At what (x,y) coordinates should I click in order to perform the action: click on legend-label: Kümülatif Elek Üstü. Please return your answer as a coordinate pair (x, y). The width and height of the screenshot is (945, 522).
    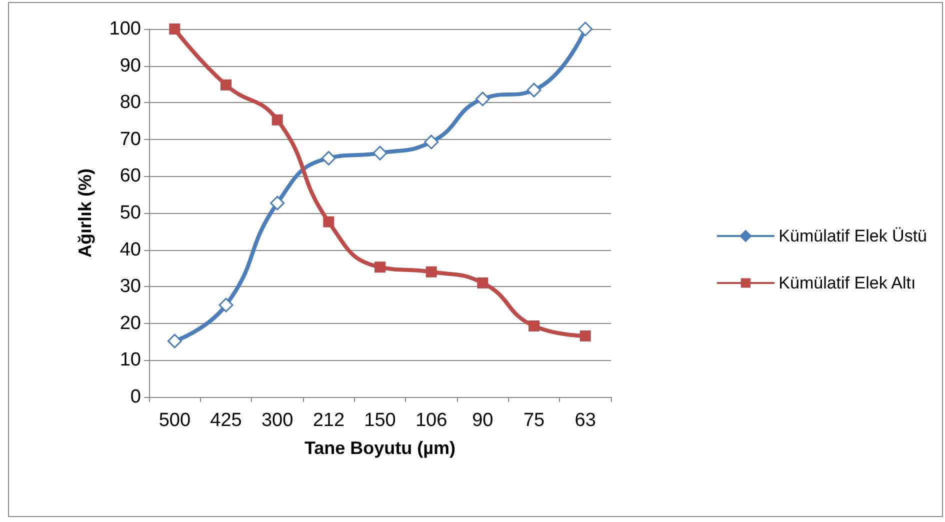
    Looking at the image, I should click on (853, 236).